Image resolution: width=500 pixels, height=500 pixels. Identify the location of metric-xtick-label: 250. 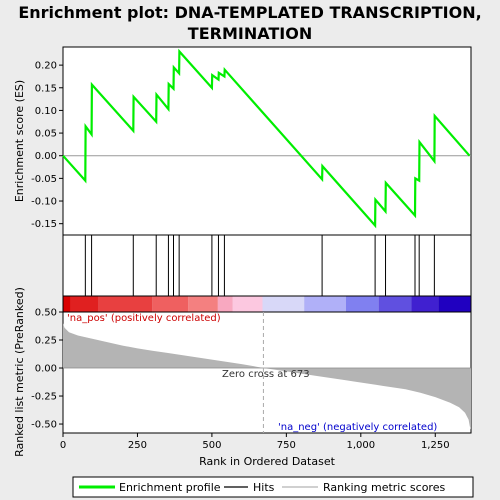
(137, 445).